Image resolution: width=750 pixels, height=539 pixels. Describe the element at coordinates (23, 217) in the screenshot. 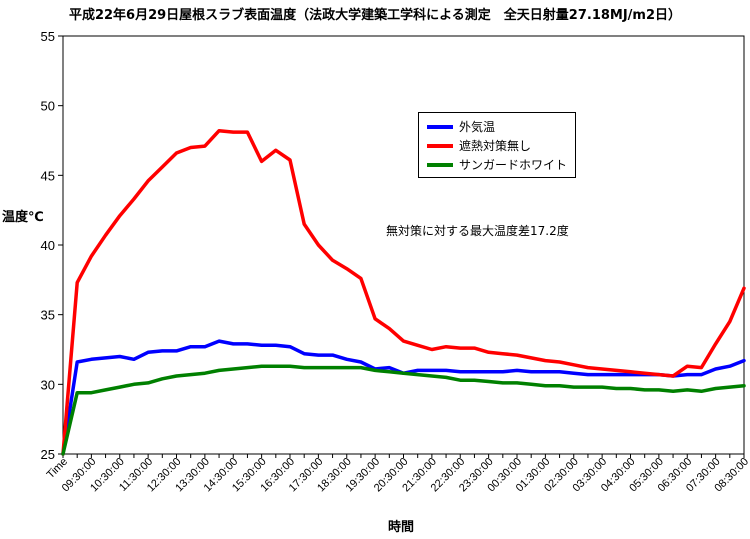

I see `y-axis-label: 温度℃` at that location.